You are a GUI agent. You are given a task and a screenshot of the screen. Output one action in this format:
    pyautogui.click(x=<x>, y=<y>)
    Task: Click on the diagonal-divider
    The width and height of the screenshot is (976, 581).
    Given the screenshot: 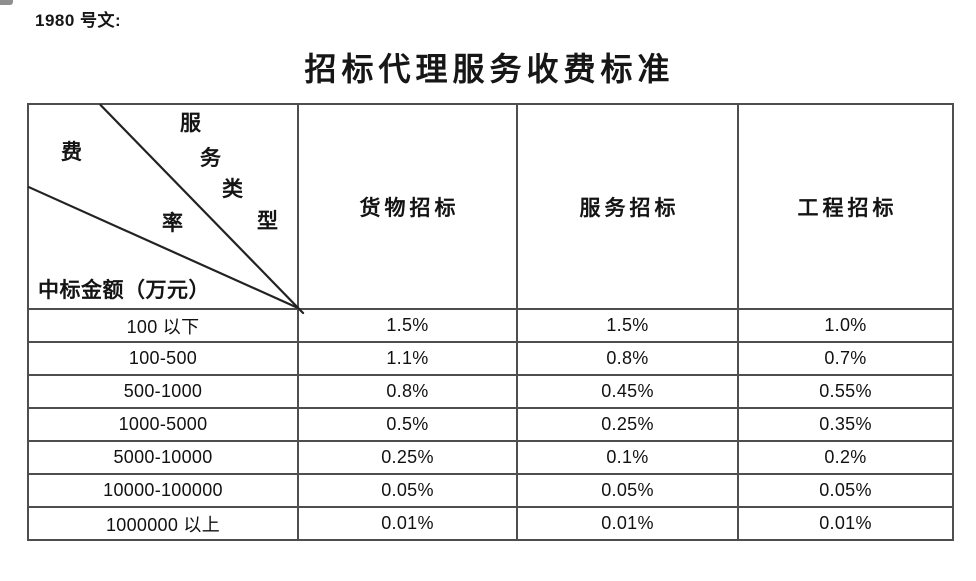 What is the action you would take?
    pyautogui.click(x=166, y=209)
    